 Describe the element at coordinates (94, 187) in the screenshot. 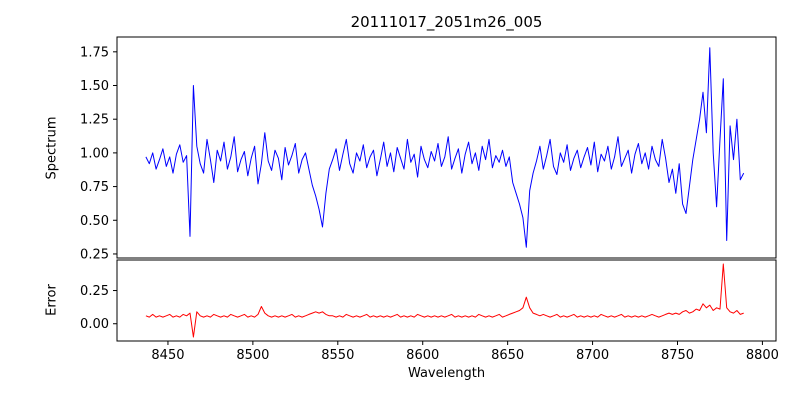

I see `y-tick-label: 0.75` at that location.